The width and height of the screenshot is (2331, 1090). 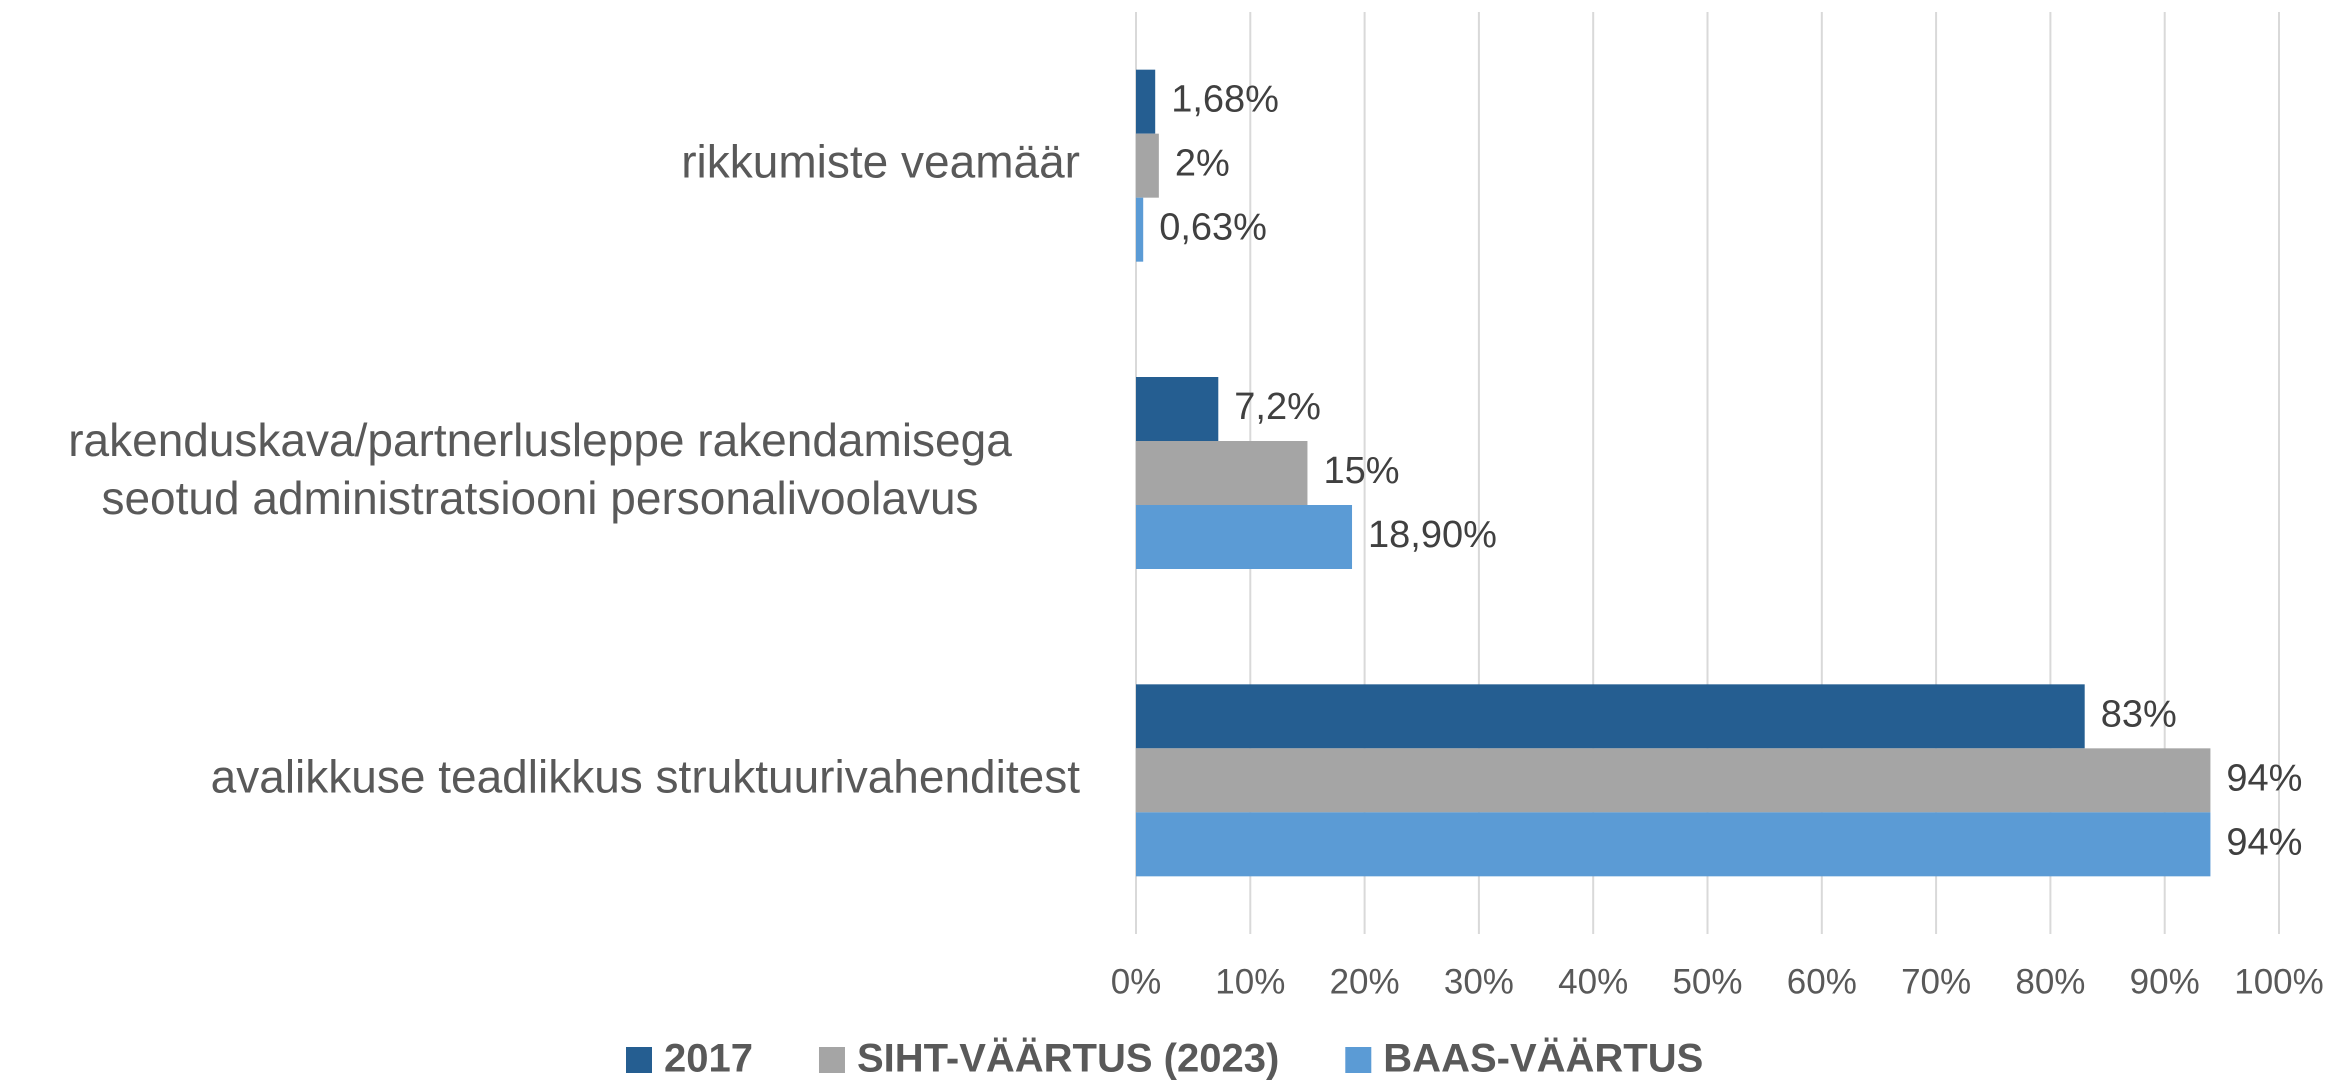 I want to click on x-tick-label: 90%, so click(x=2165, y=981).